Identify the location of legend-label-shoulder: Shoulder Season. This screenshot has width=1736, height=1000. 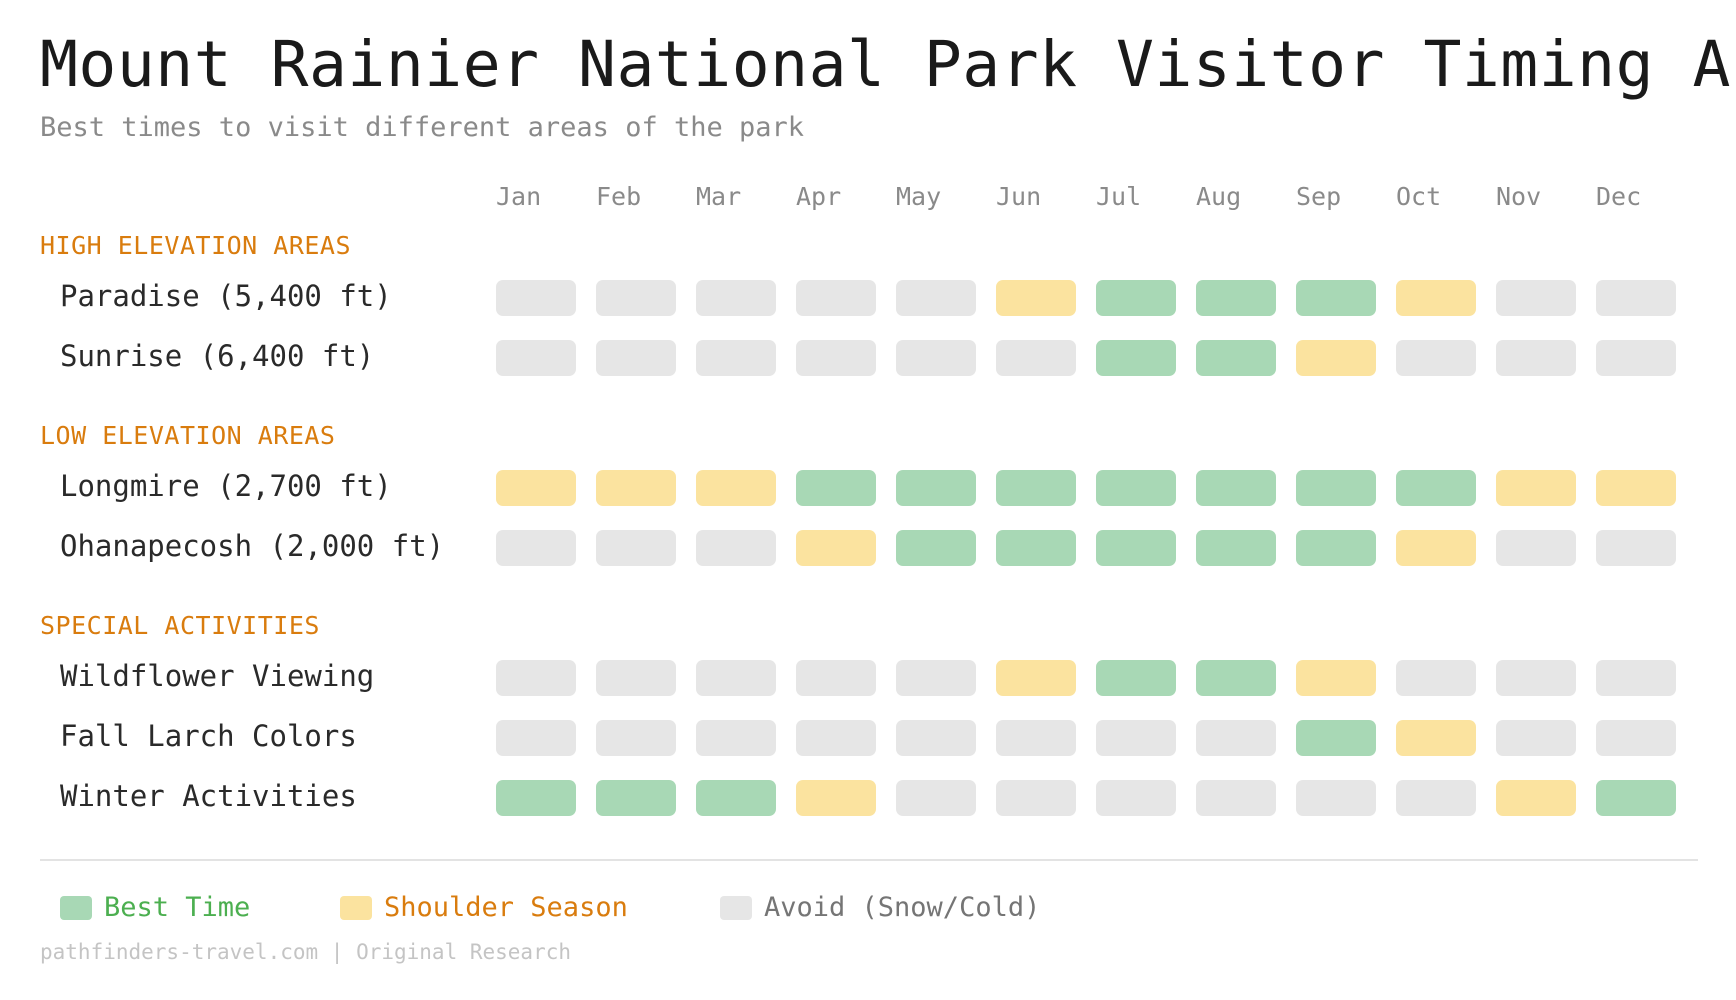
(506, 907).